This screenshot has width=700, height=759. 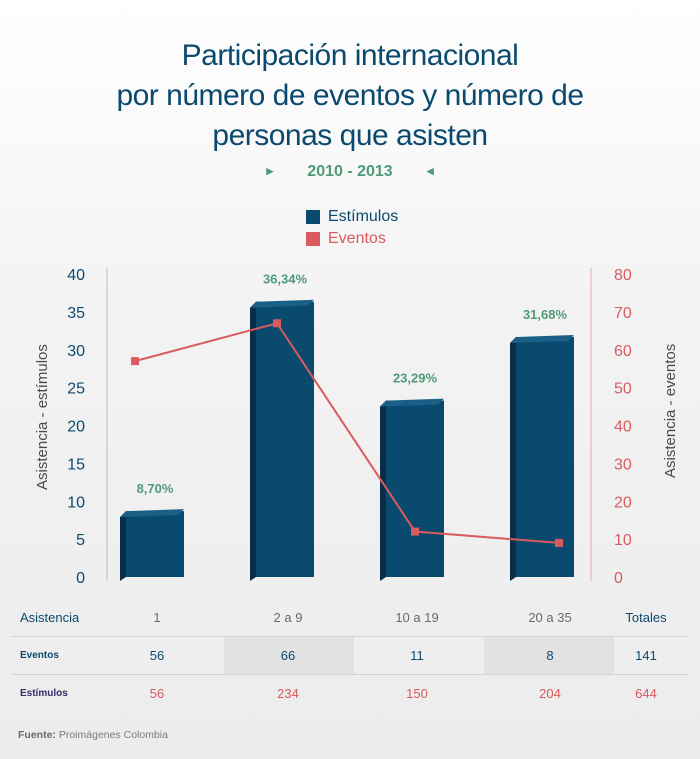 I want to click on table-cell: 8, so click(x=550, y=655).